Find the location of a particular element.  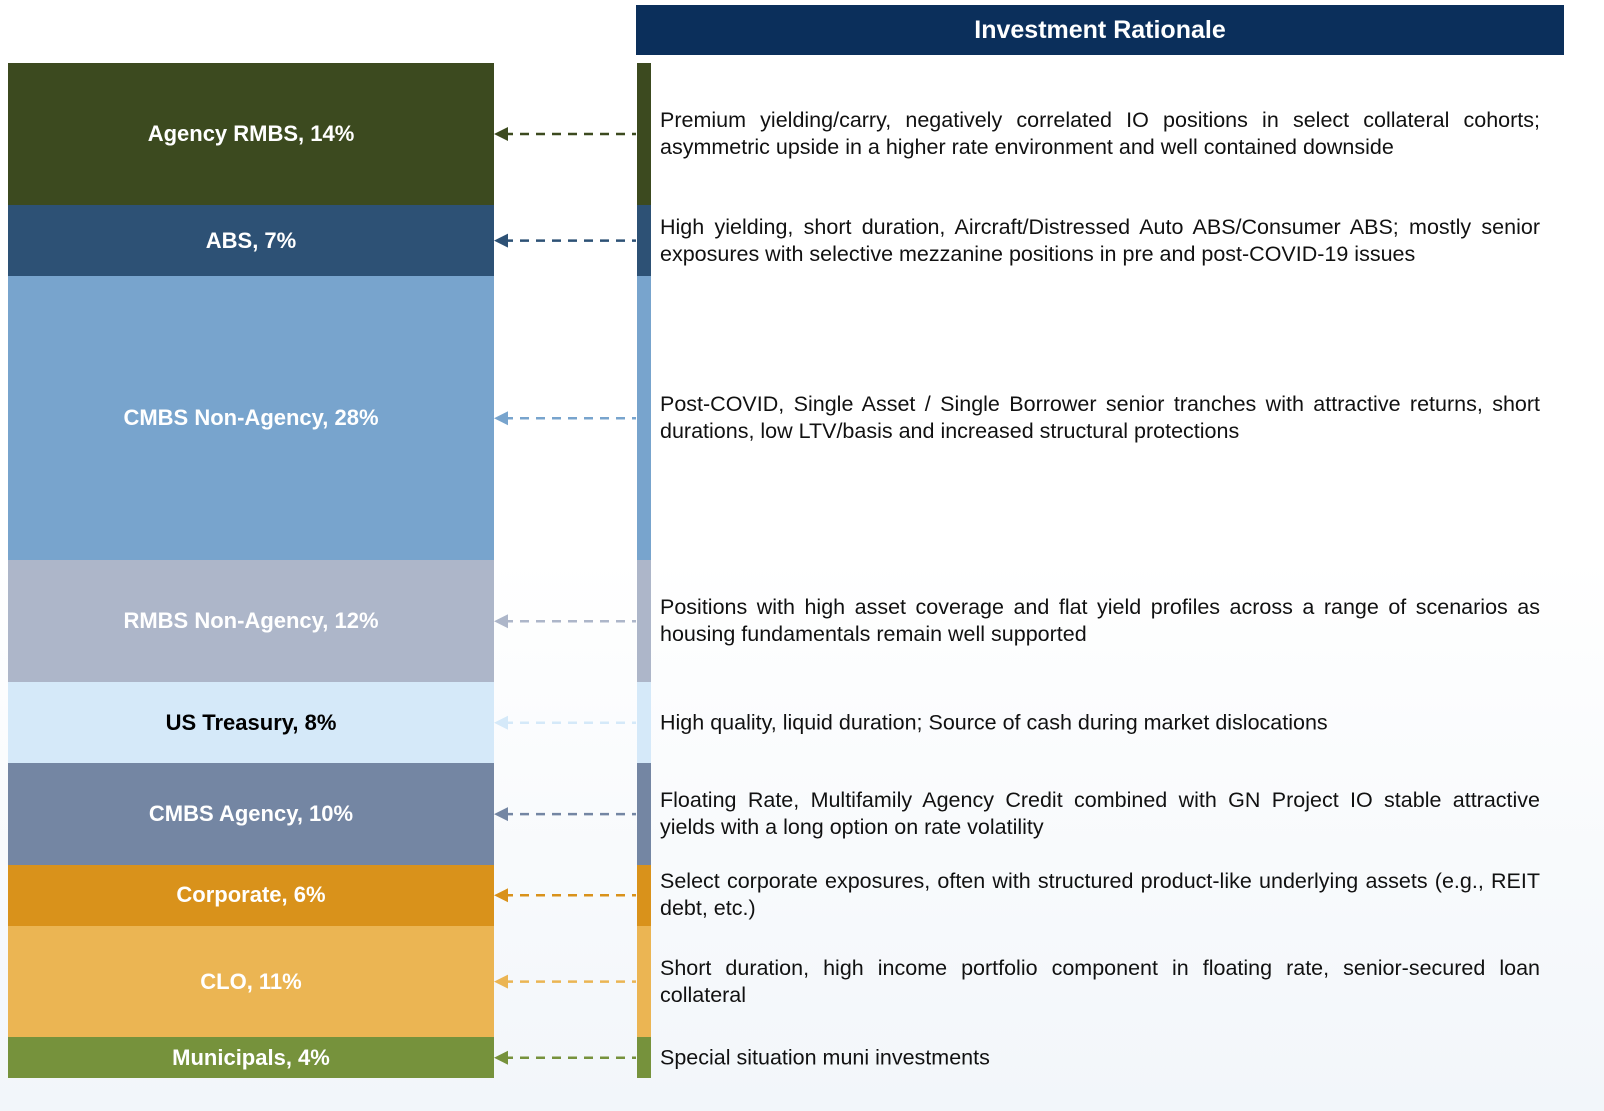

header: Investment Rationale is located at coordinates (1100, 30).